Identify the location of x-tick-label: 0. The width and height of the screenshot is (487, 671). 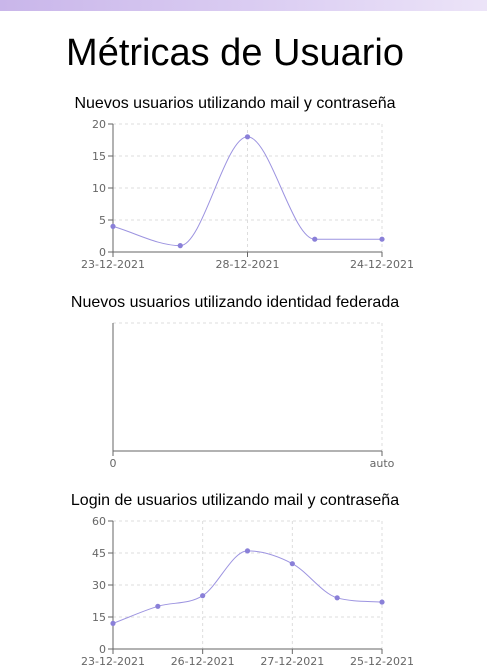
(113, 463).